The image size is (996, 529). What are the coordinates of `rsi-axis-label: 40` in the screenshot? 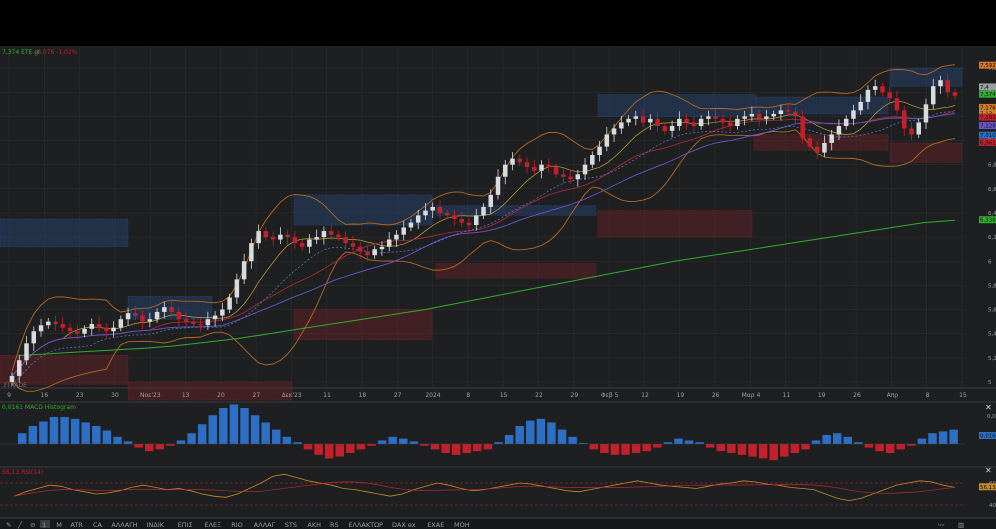 It's located at (992, 506).